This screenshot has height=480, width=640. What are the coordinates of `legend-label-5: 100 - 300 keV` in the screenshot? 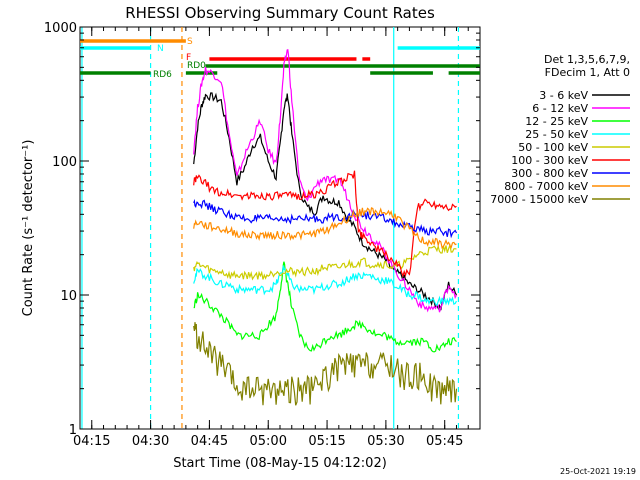 It's located at (549, 160).